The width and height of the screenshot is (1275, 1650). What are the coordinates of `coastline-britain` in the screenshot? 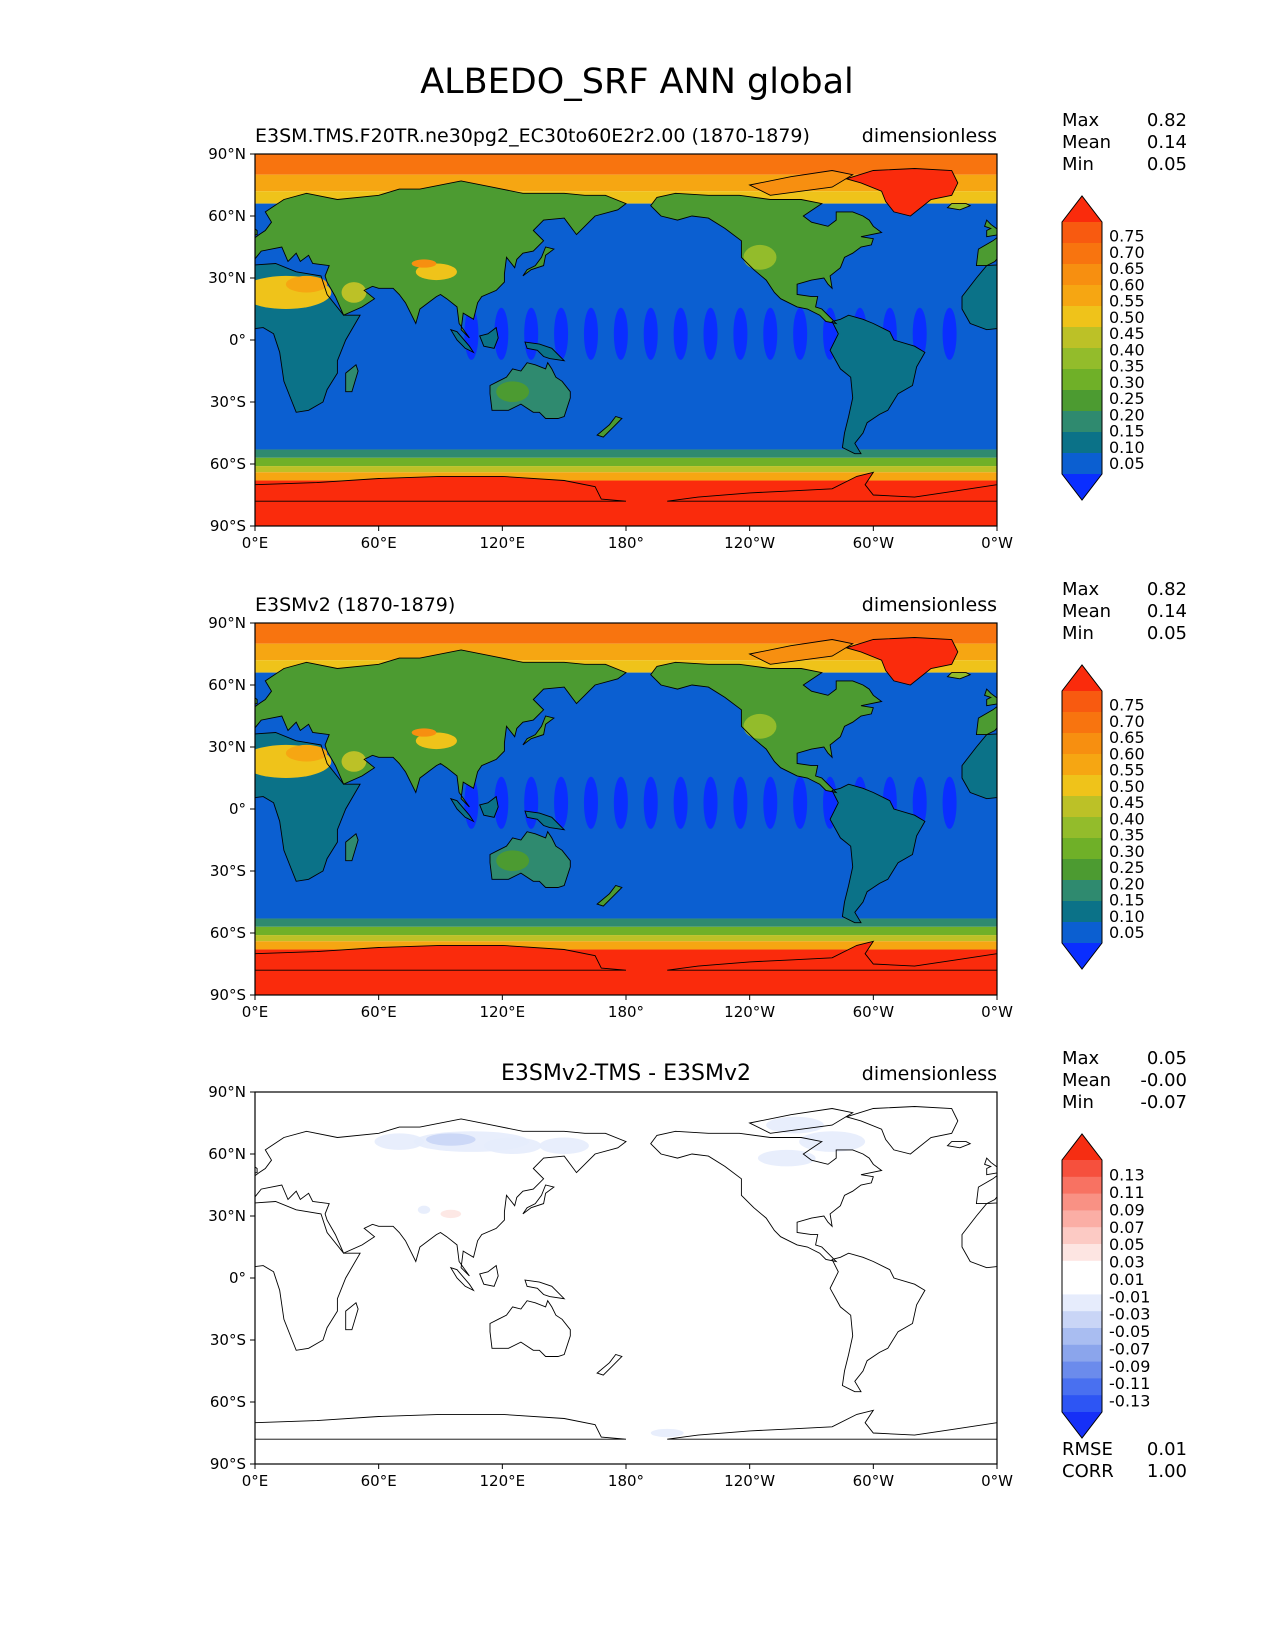 It's located at (256, 1170).